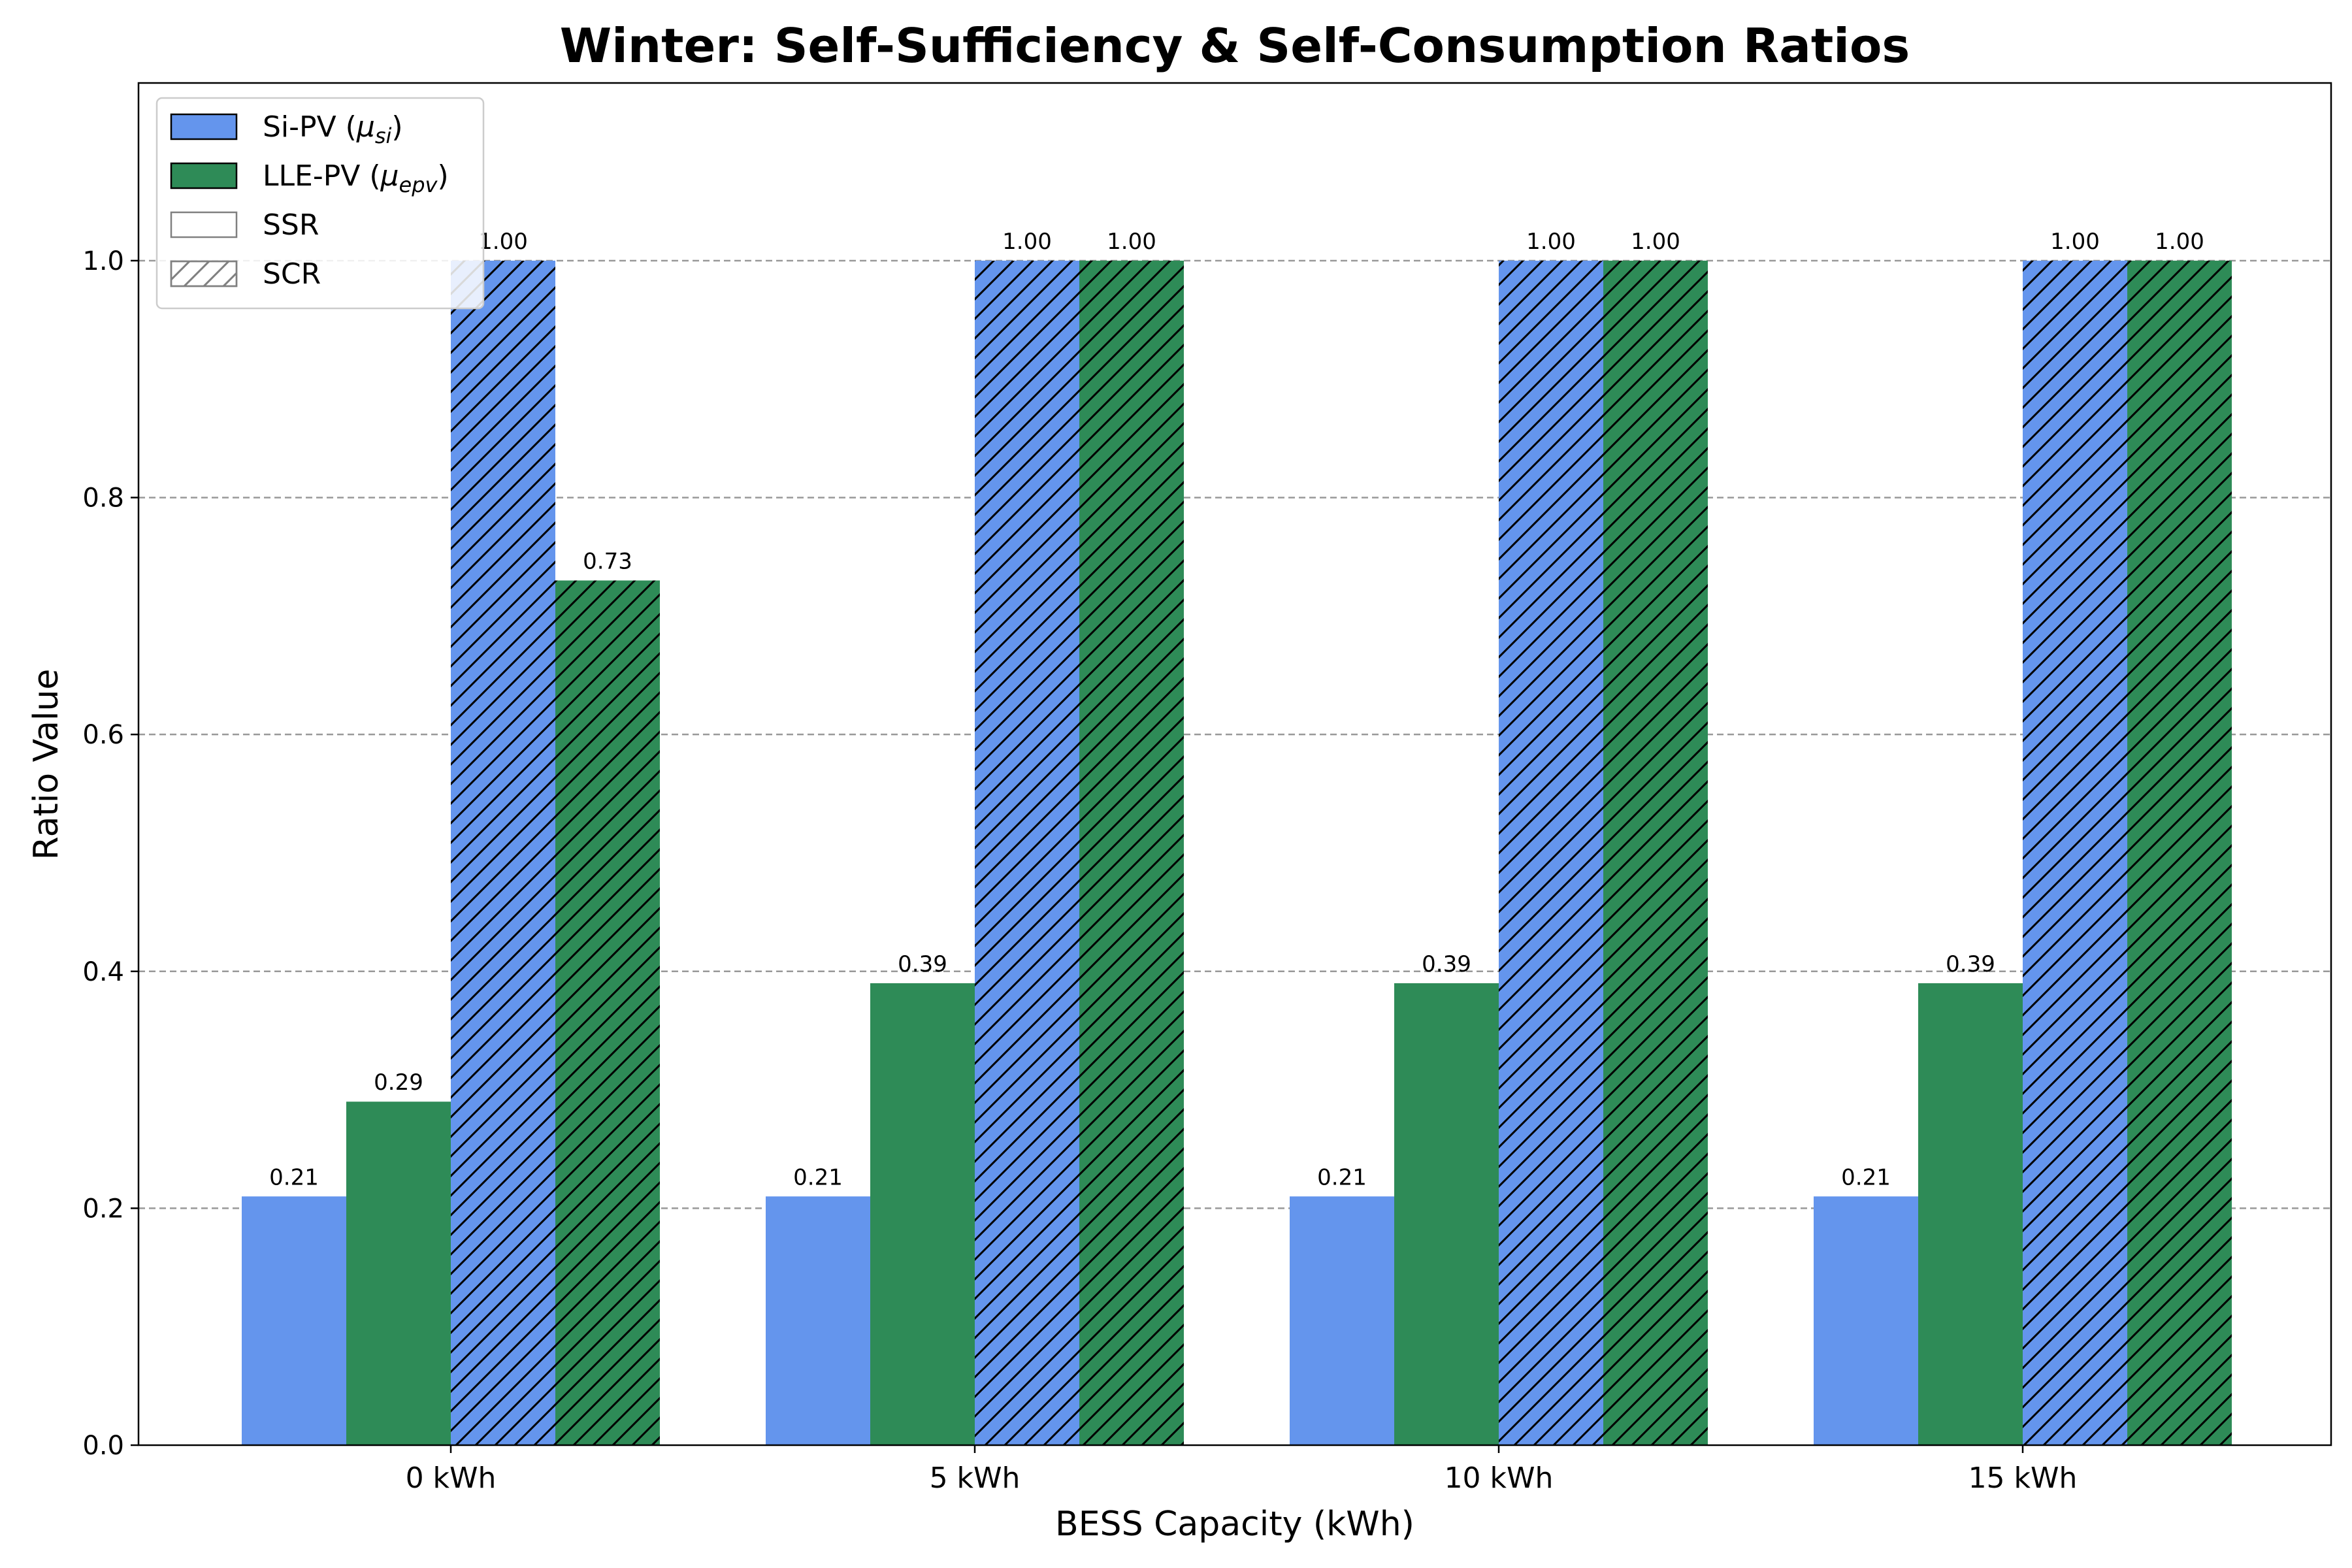 Image resolution: width=2352 pixels, height=1568 pixels. I want to click on legend: Si-PV (μsi) LLE-PV (μepv) SSR SCR, so click(320, 203).